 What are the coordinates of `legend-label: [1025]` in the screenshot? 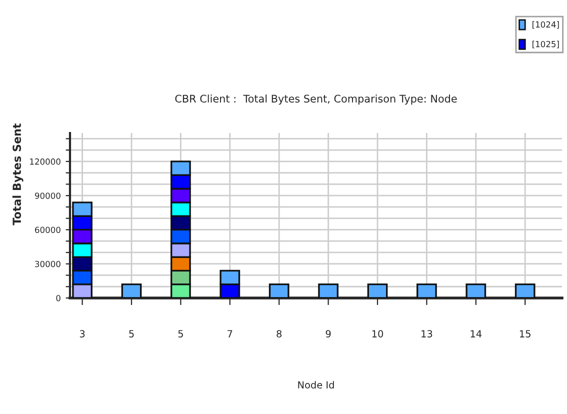 It's located at (545, 44).